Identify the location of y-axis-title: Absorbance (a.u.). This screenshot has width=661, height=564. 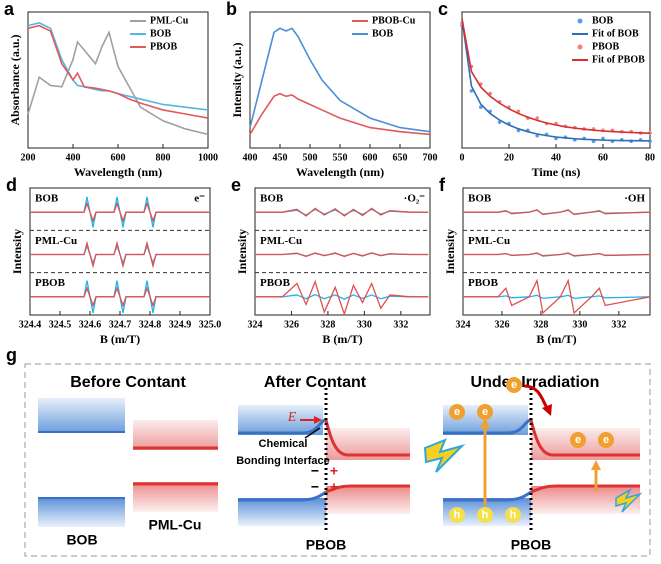
(15, 79).